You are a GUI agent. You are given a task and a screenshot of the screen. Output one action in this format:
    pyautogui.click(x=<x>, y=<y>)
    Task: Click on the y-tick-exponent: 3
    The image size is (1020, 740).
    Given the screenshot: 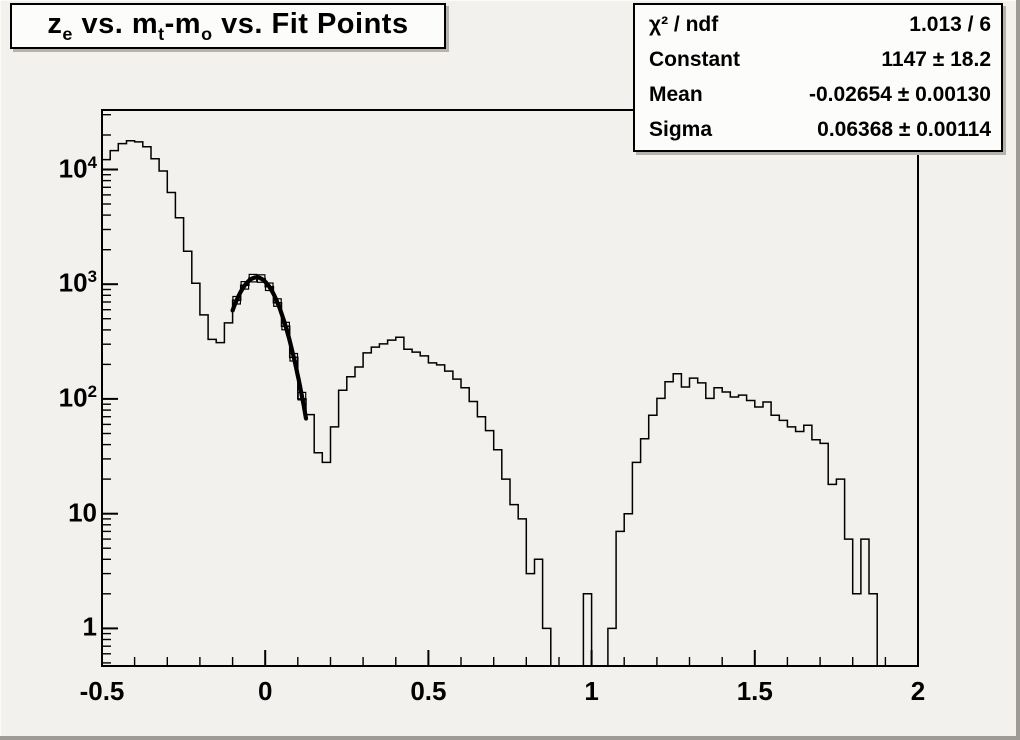 What is the action you would take?
    pyautogui.click(x=92, y=277)
    